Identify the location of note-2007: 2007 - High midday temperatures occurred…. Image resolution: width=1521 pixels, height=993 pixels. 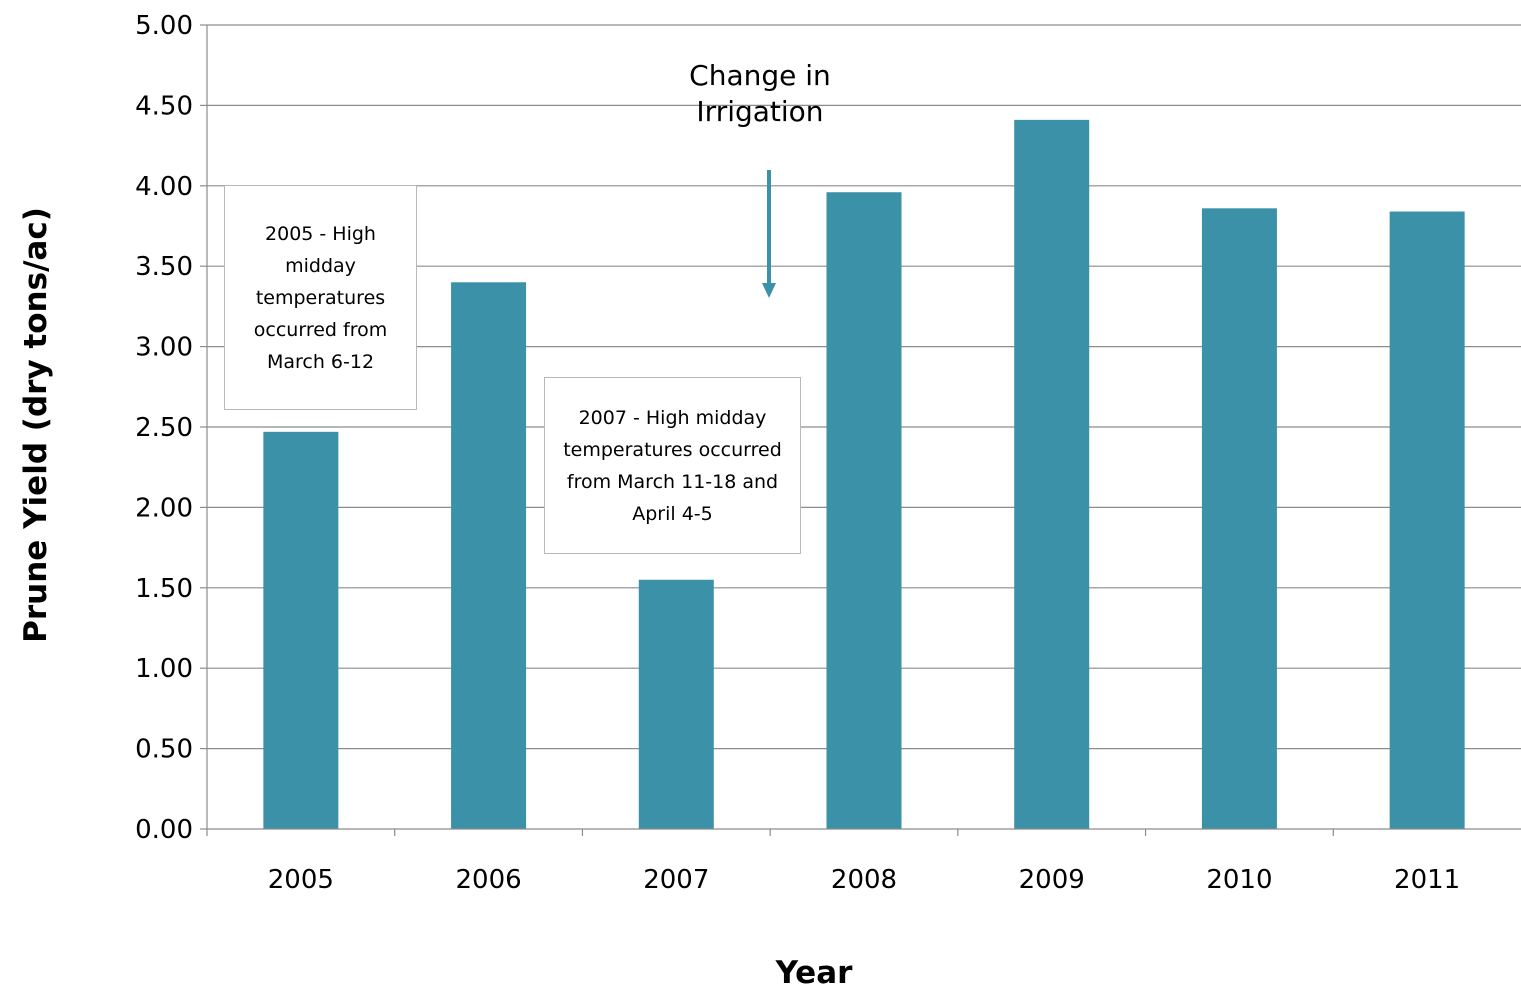
(672, 465).